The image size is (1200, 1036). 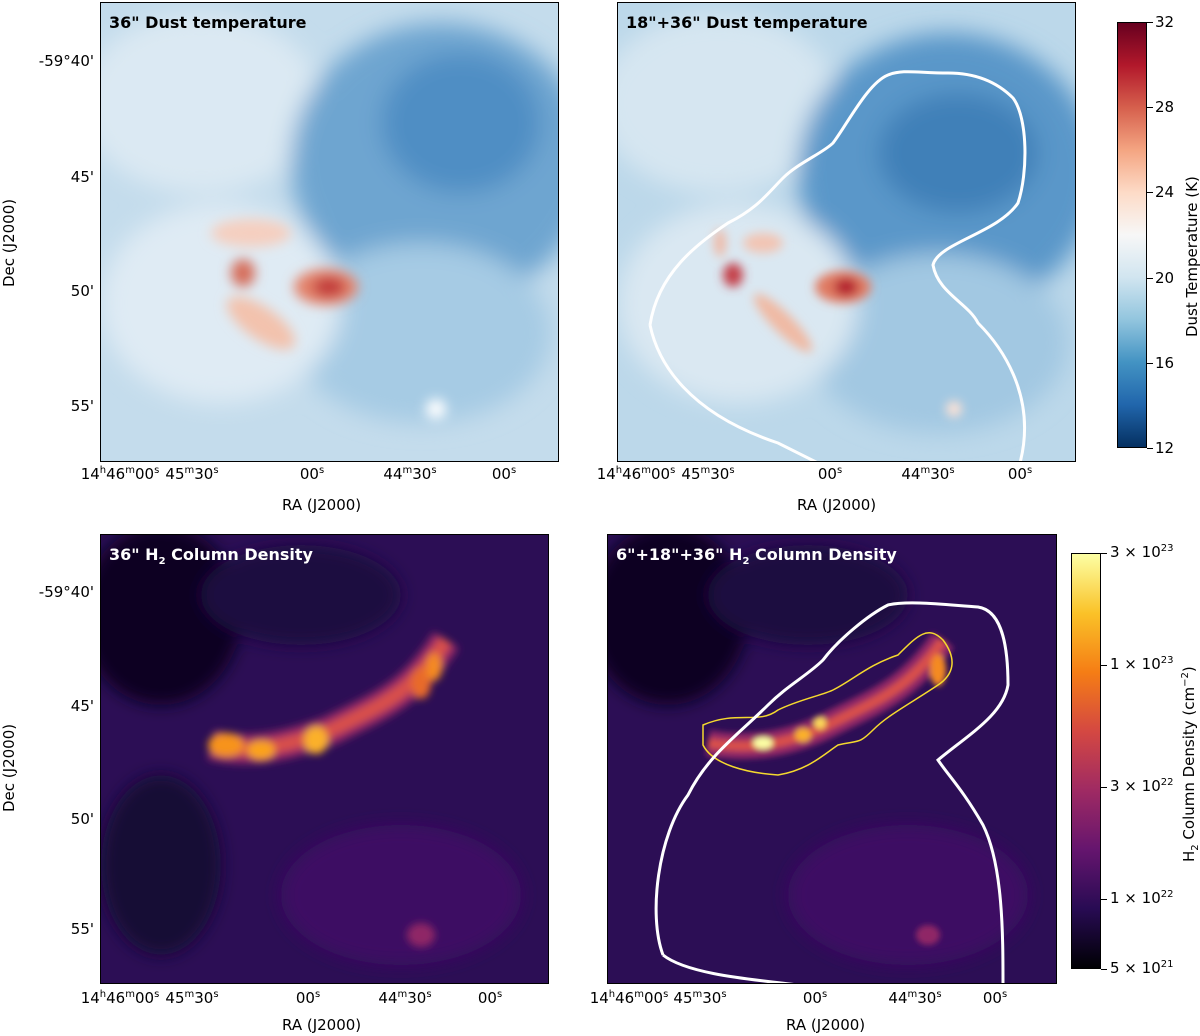 What do you see at coordinates (1165, 362) in the screenshot?
I see `colorbar-tick-label: 16` at bounding box center [1165, 362].